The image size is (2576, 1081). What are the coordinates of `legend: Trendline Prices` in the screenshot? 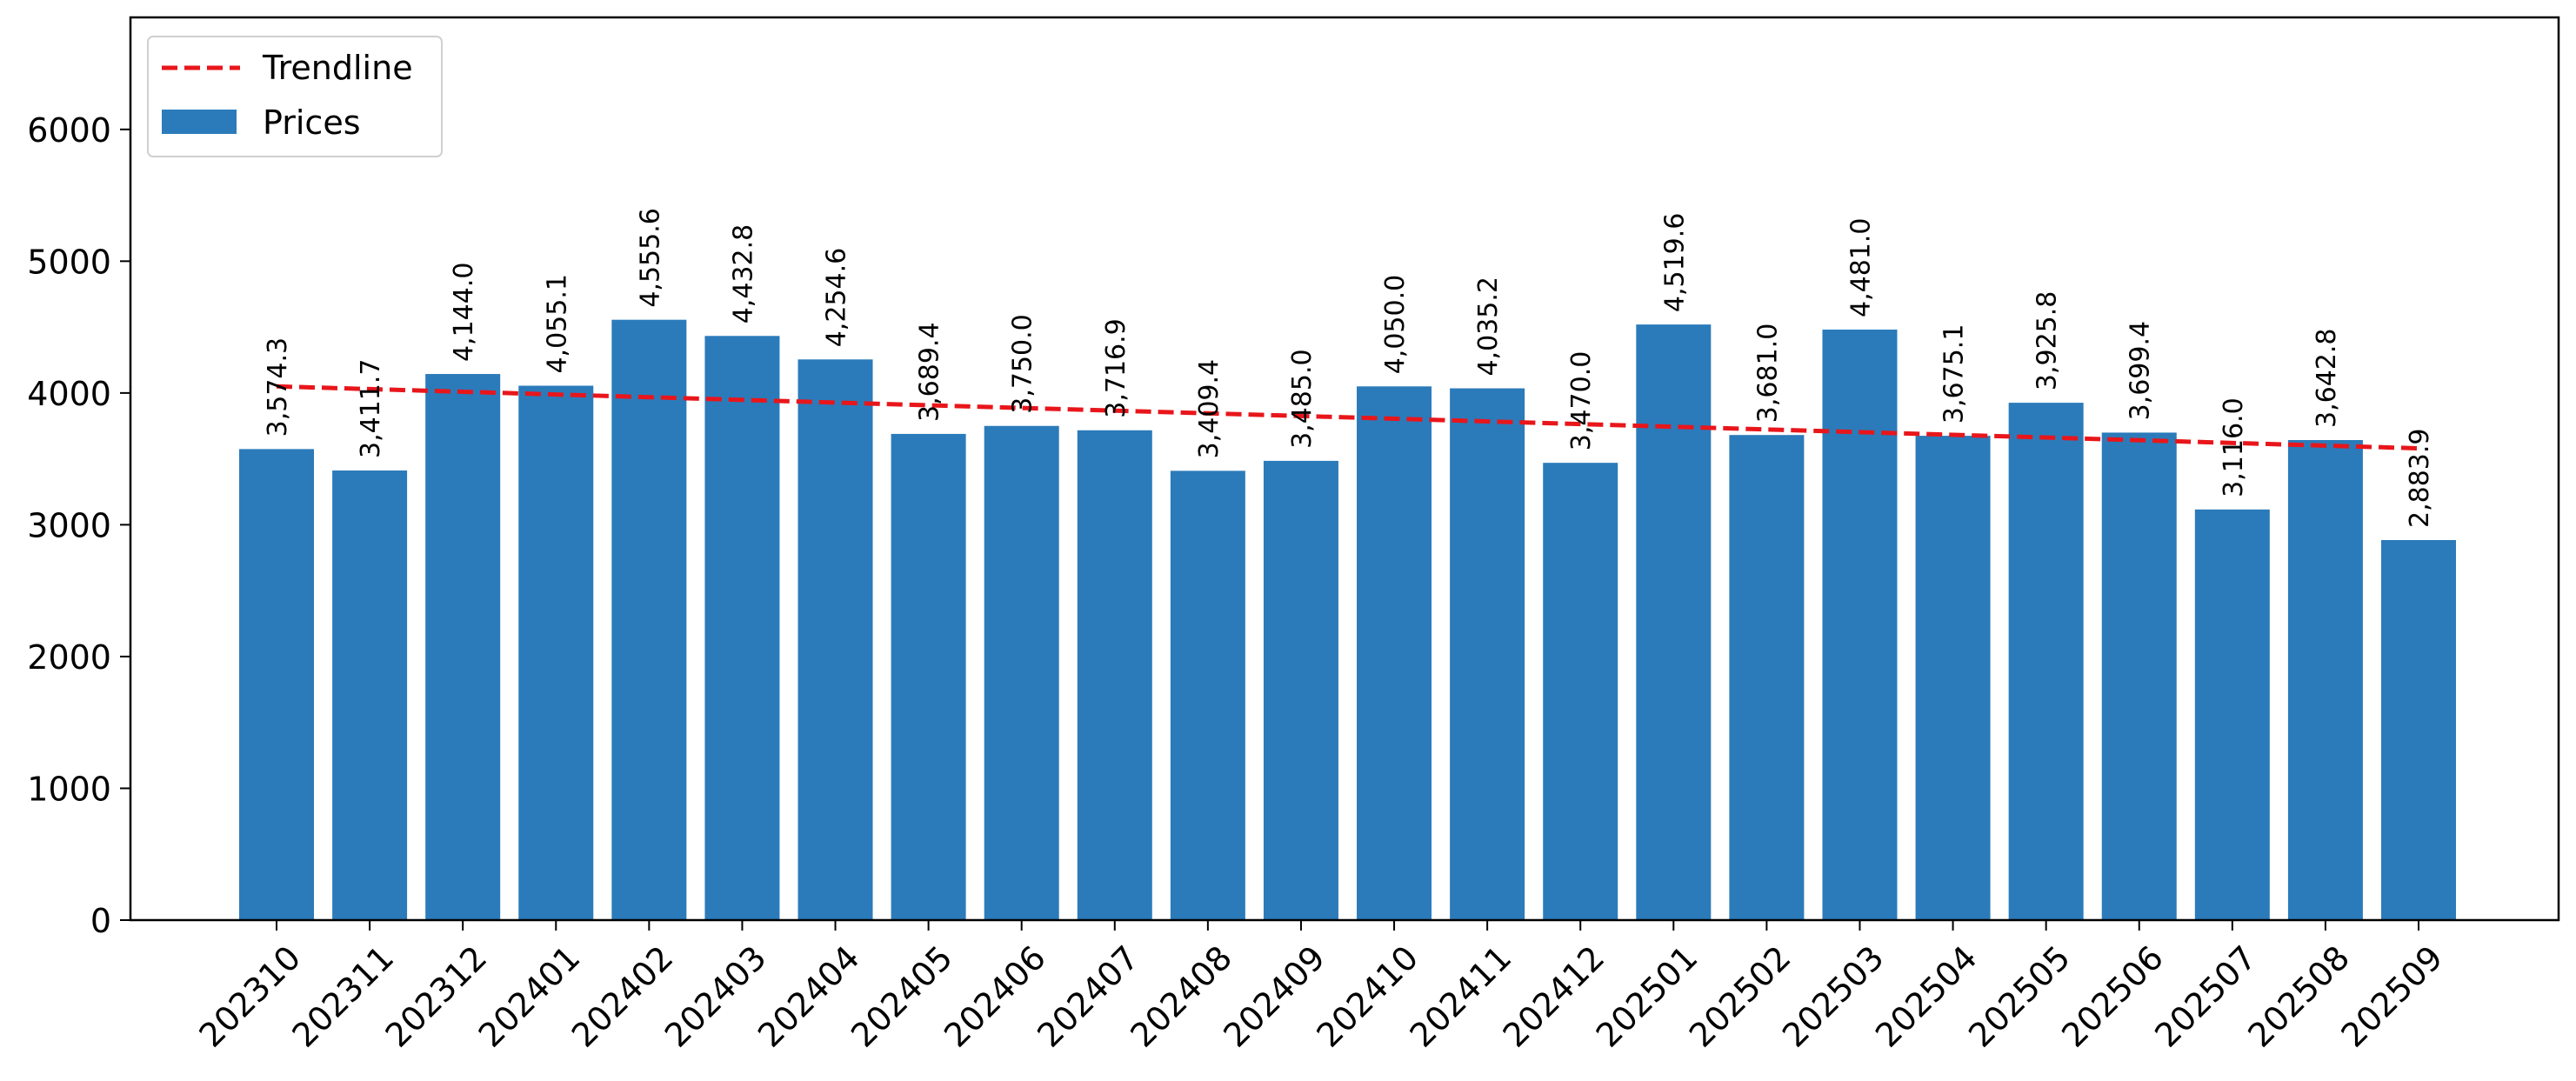 It's located at (295, 97).